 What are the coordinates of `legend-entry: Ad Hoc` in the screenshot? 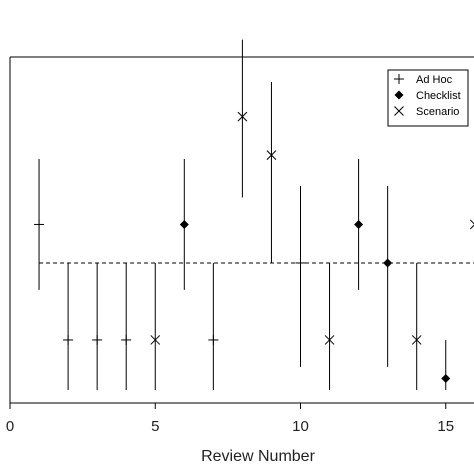 It's located at (423, 80).